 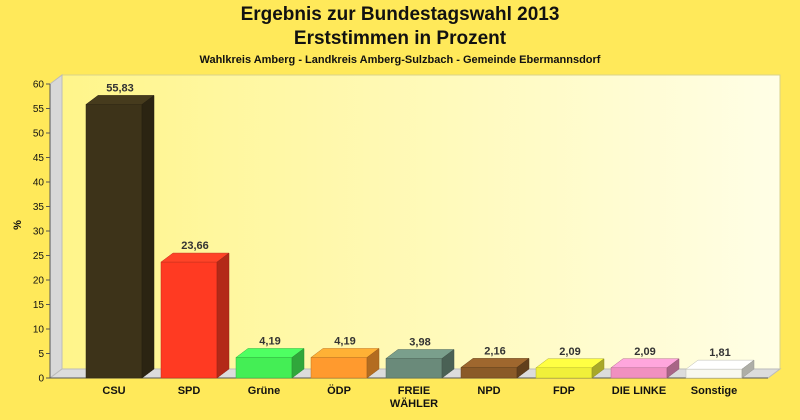 What do you see at coordinates (719, 353) in the screenshot?
I see `value-label-sonstige: 1,81` at bounding box center [719, 353].